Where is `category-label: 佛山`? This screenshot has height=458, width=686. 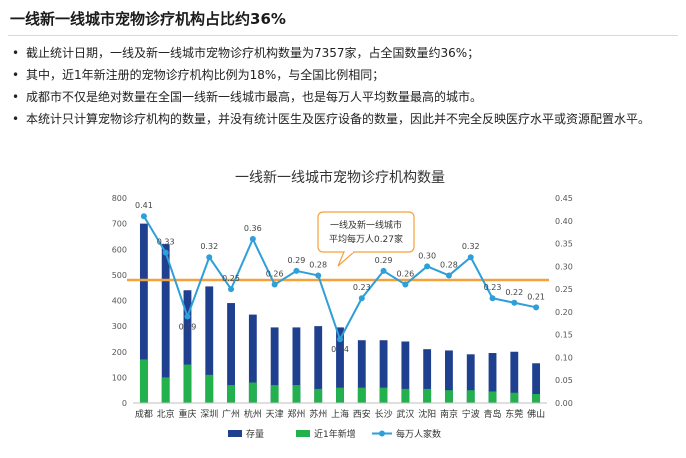
category-label: 佛山 is located at coordinates (536, 414).